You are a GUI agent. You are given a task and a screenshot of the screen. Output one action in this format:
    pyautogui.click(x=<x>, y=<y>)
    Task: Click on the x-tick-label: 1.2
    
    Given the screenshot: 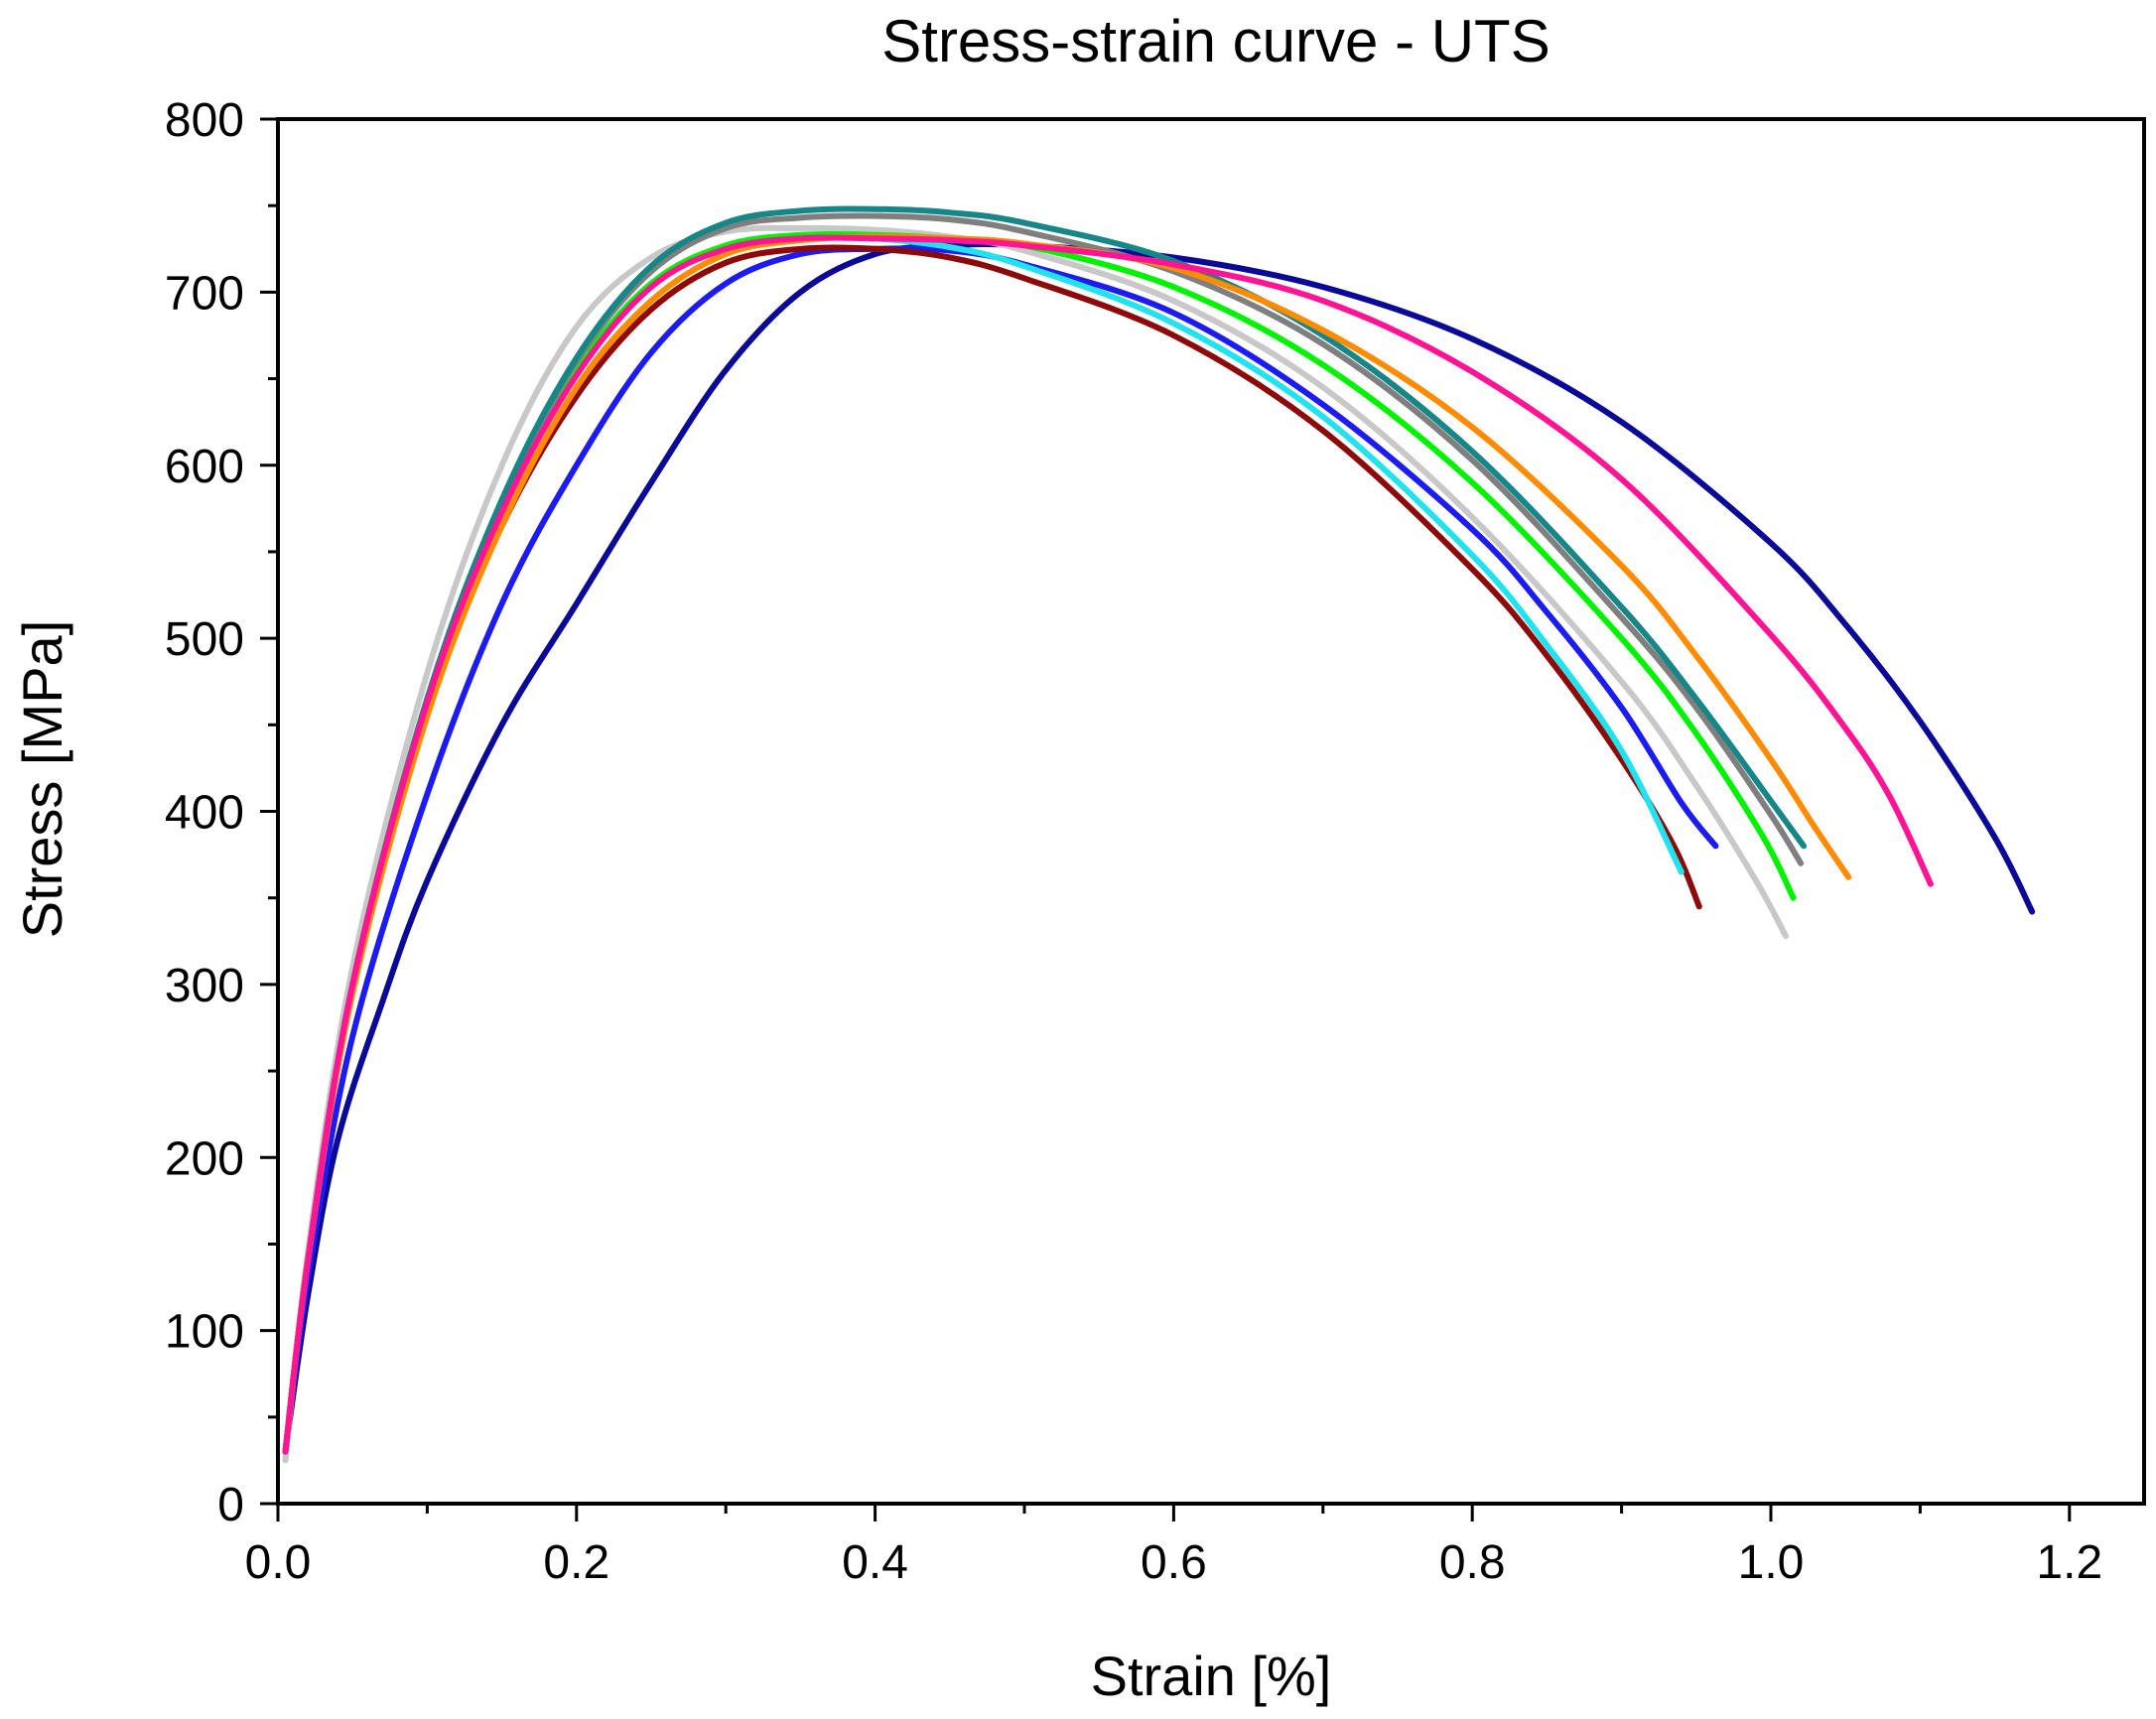 What is the action you would take?
    pyautogui.click(x=2069, y=1562)
    